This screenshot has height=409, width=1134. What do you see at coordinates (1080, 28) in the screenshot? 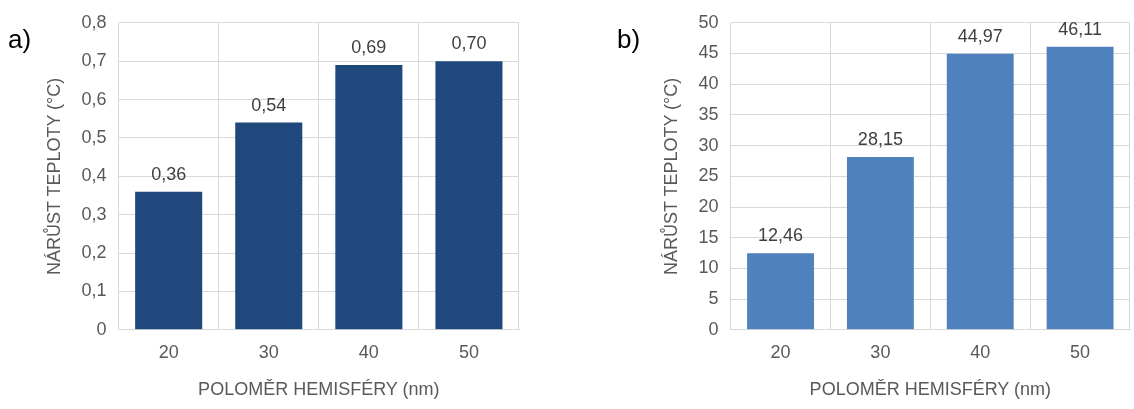
I see `data-label: 46,11` at bounding box center [1080, 28].